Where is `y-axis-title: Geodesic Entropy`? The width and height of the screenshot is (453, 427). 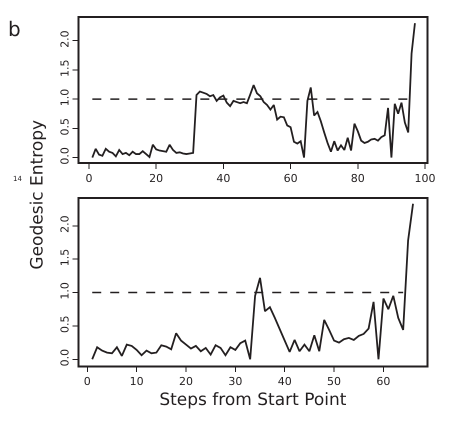 y-axis-title: Geodesic Entropy is located at coordinates (37, 195).